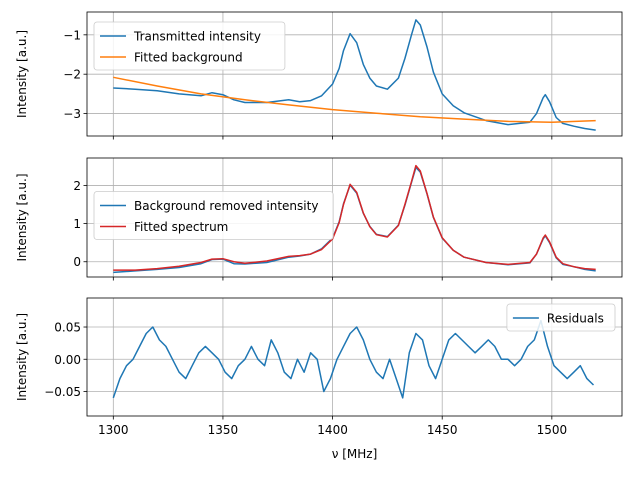 This screenshot has height=482, width=640. I want to click on y-tick-label: −3, so click(72, 114).